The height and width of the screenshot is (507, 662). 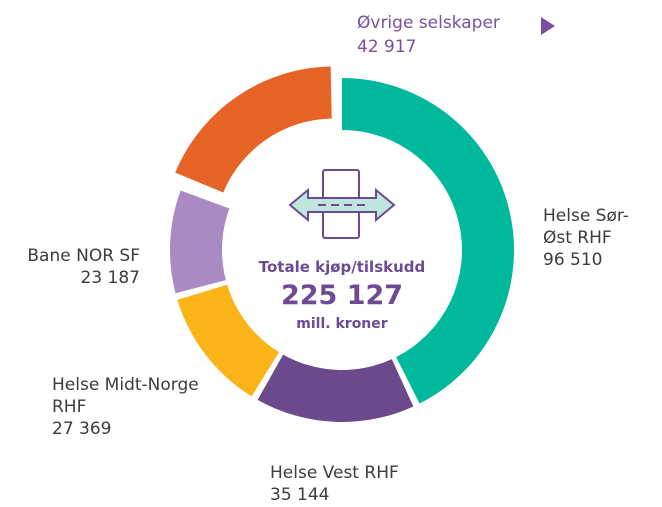 I want to click on segment-label: Helse Sør-Øst RHF, so click(x=586, y=227).